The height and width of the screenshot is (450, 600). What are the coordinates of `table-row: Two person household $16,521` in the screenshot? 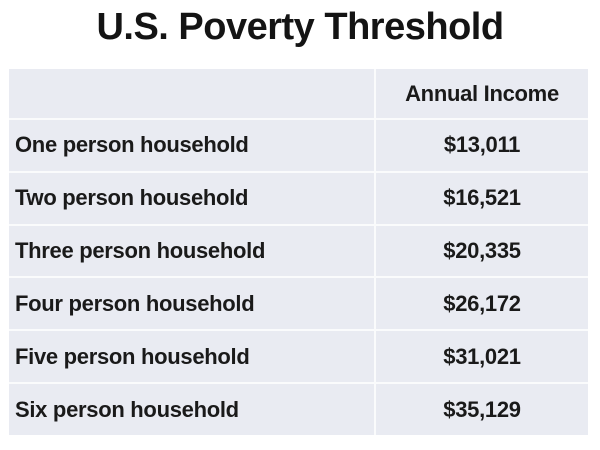 It's located at (298, 197).